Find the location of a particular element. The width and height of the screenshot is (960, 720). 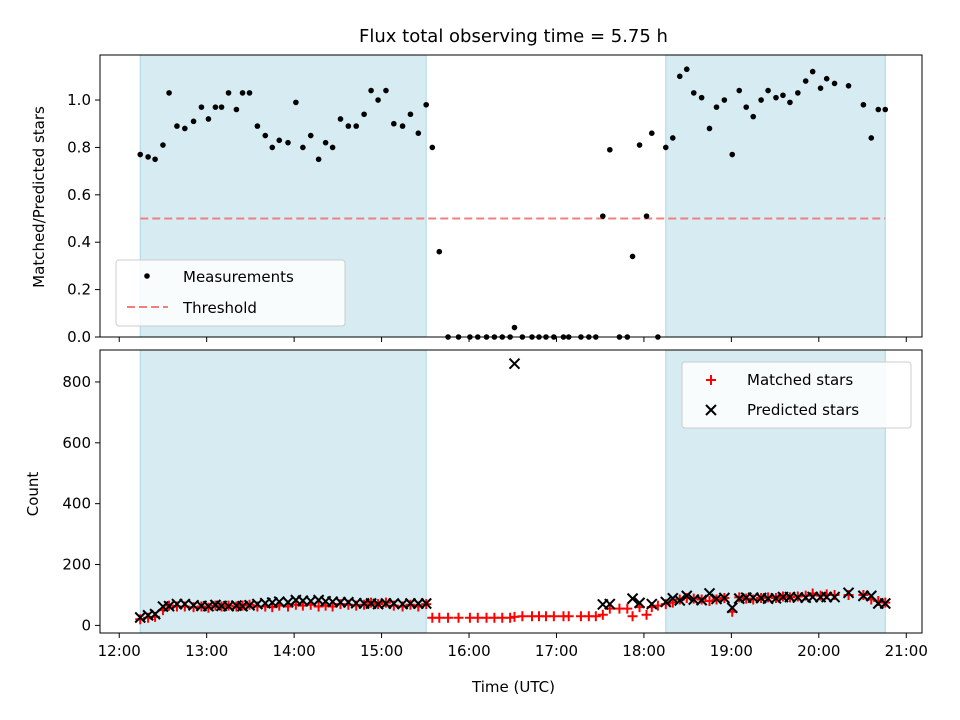

bottom-y-tick-label: 600 is located at coordinates (76, 443).